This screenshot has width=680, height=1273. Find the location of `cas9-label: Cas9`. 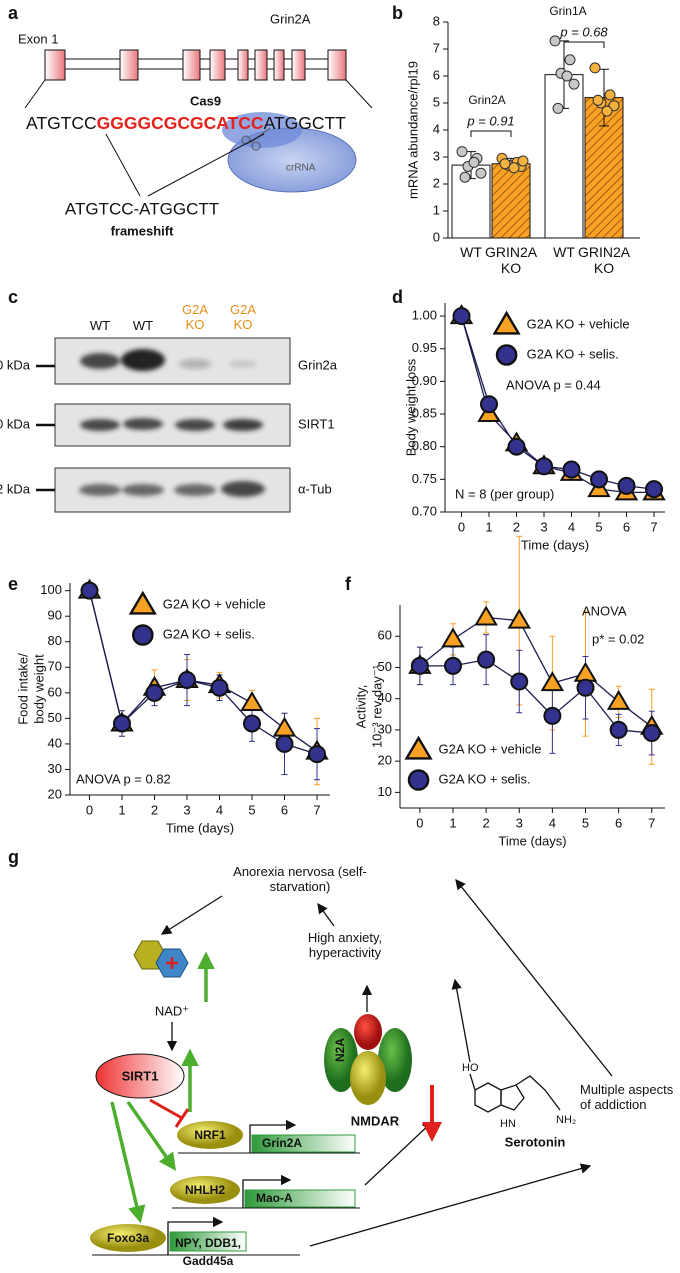

cas9-label: Cas9 is located at coordinates (205, 100).